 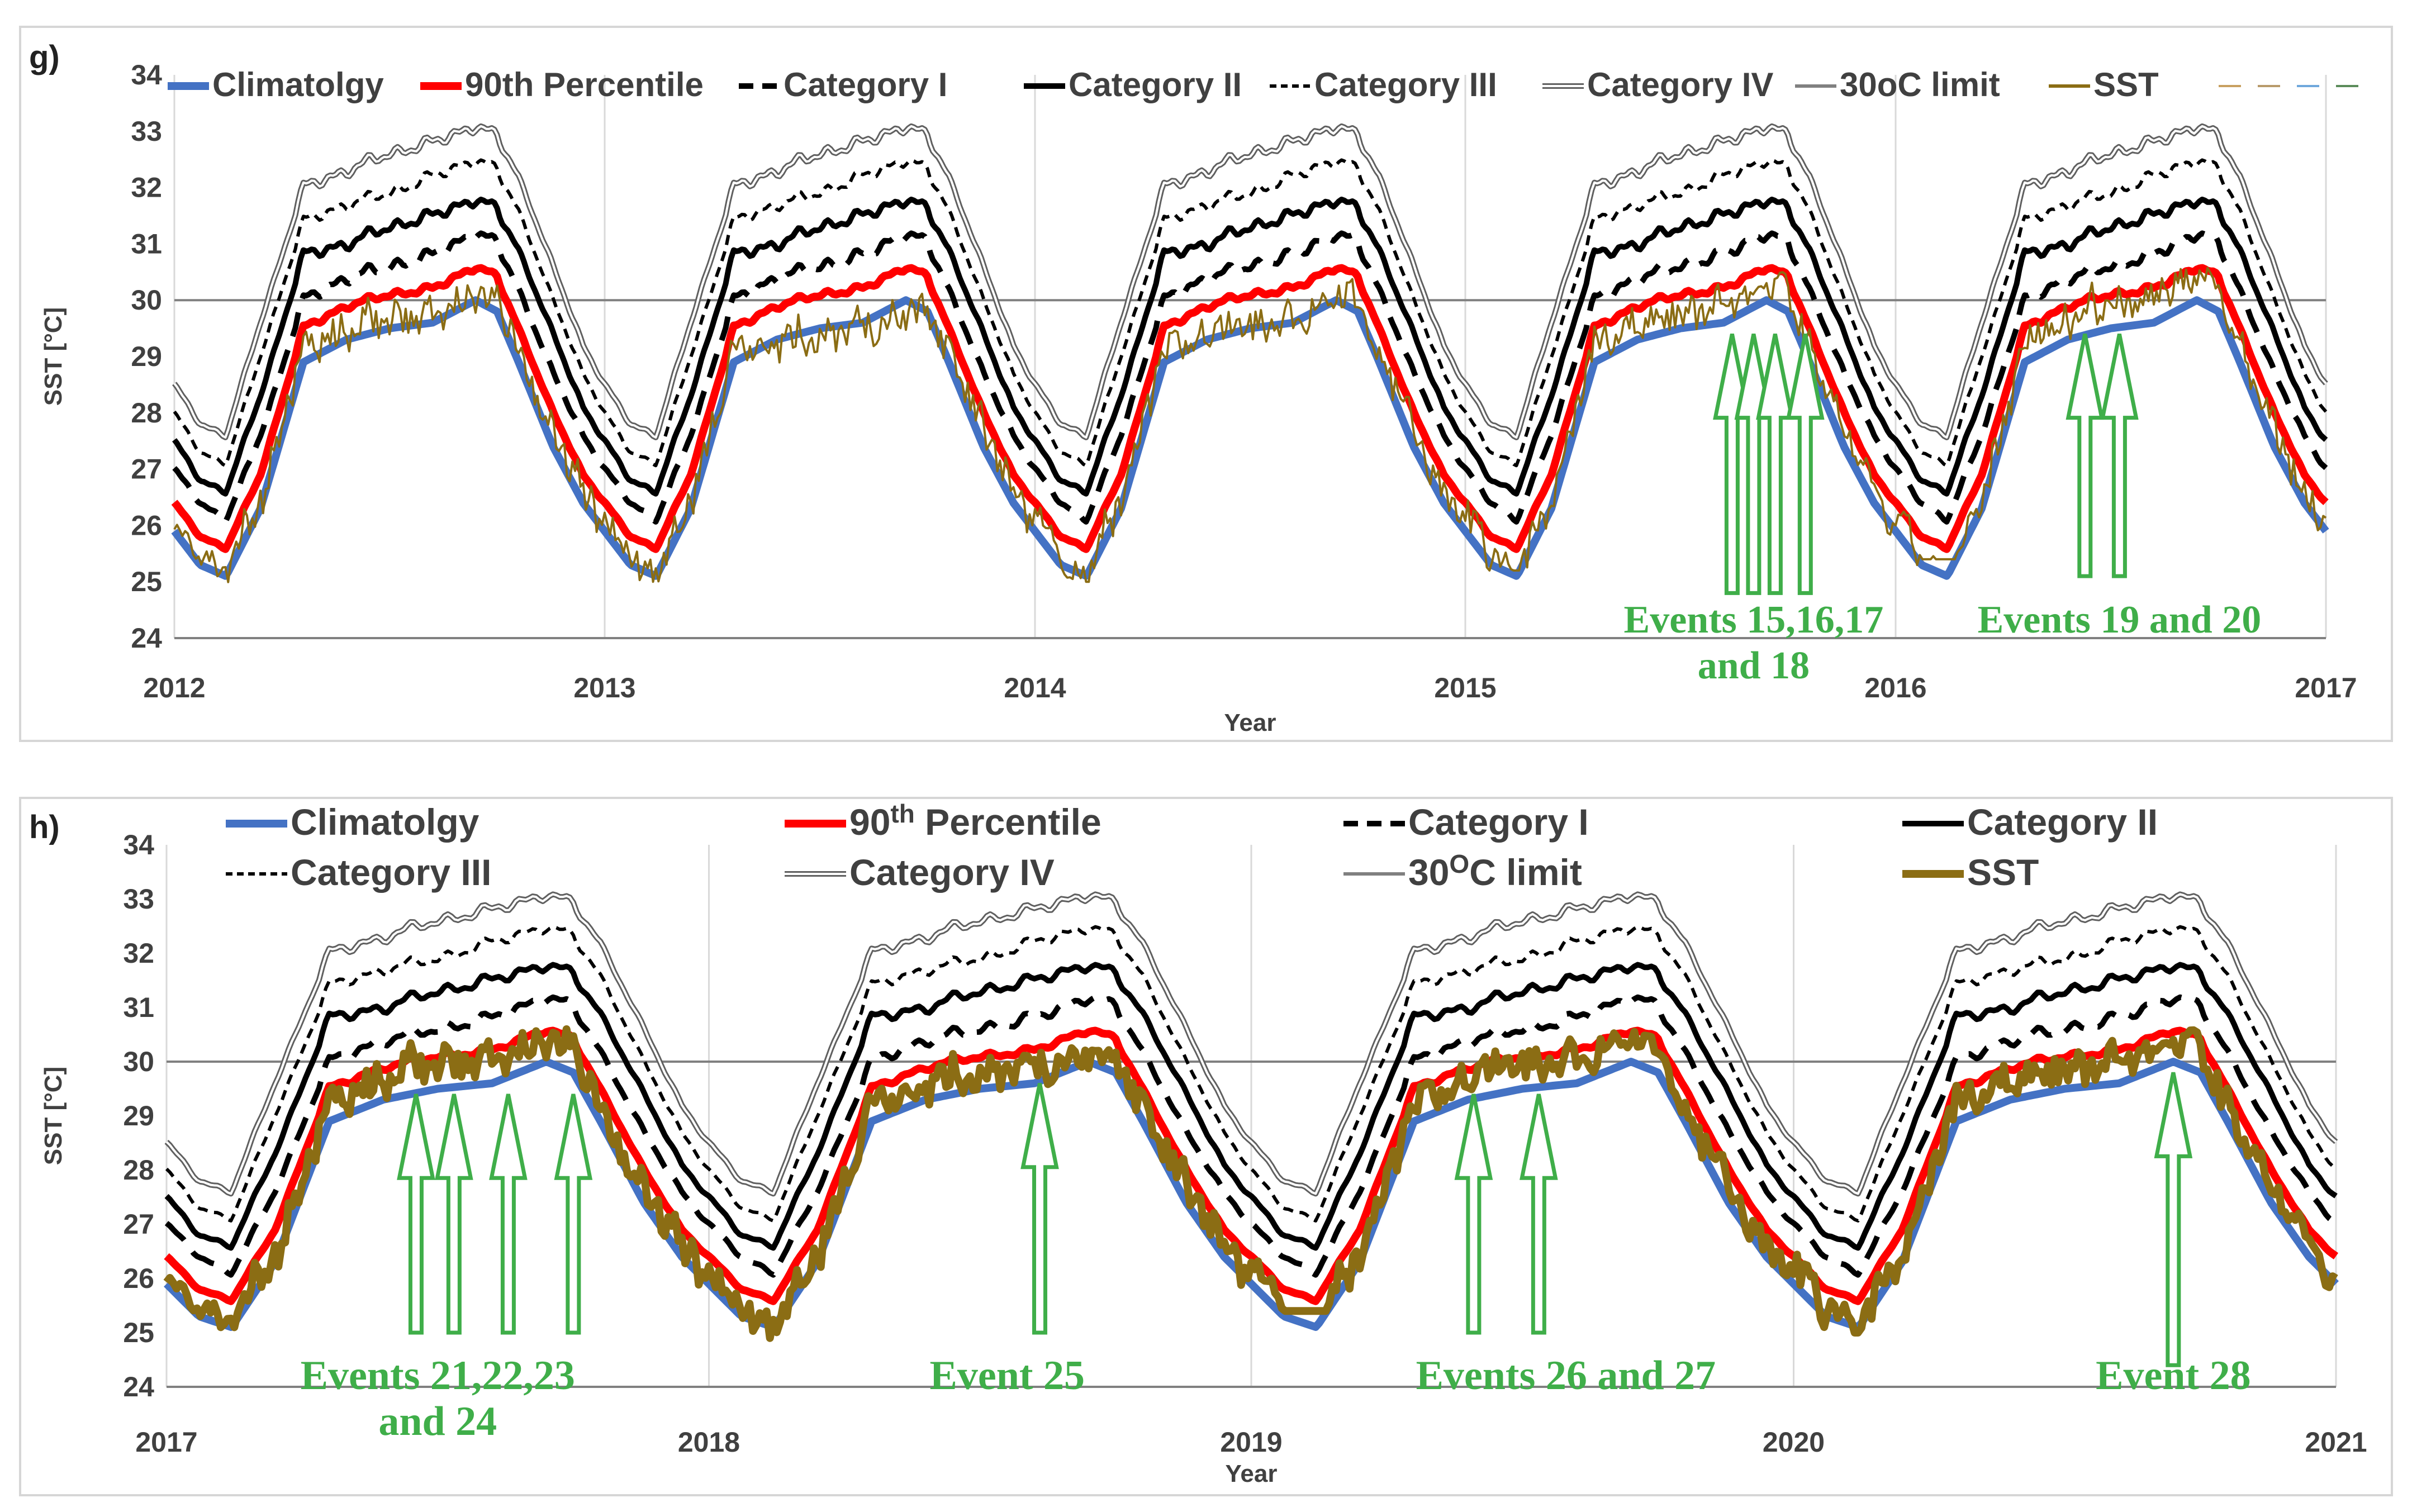 What do you see at coordinates (1895, 687) in the screenshot?
I see `x-tick-label: 2016` at bounding box center [1895, 687].